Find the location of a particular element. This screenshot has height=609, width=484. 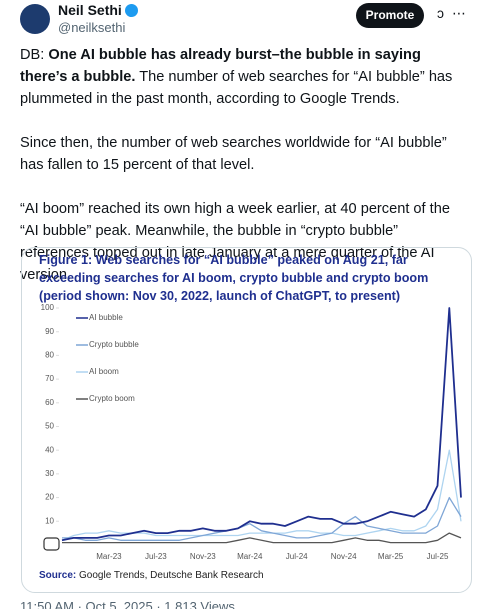

text: DB: is located at coordinates (34, 55).